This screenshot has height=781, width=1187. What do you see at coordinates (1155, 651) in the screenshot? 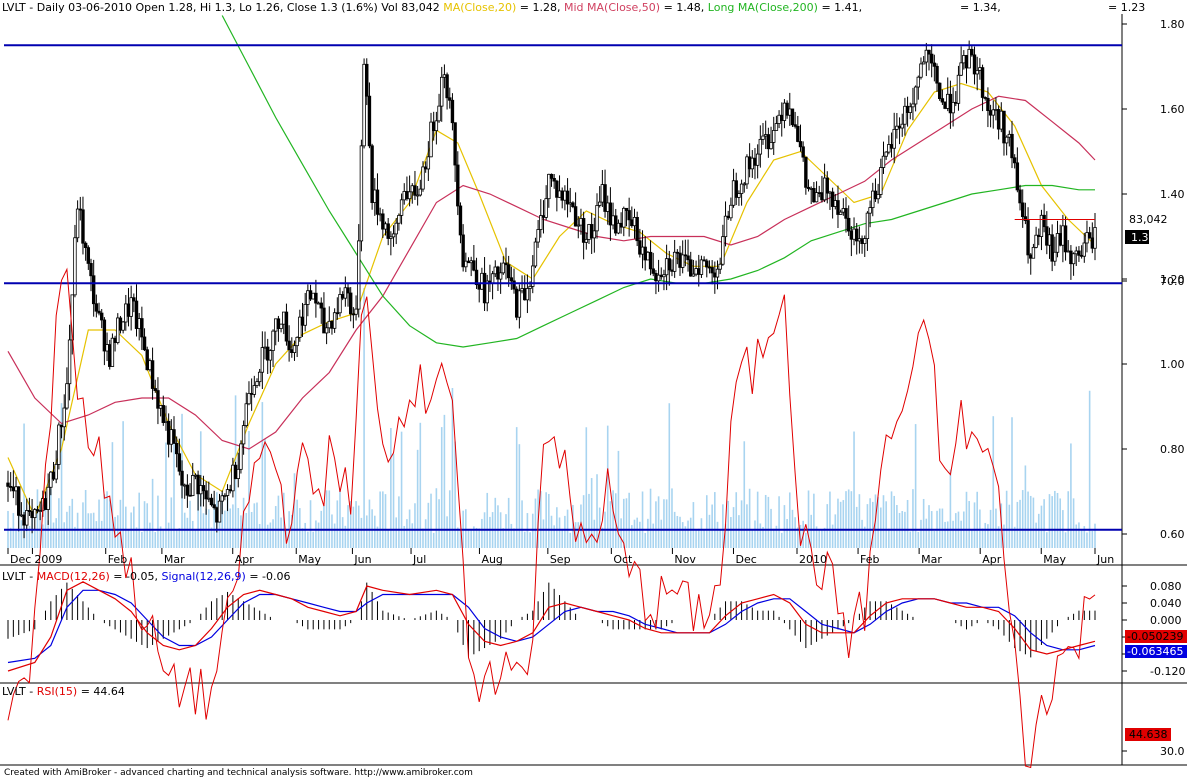
I see `signal-value-label: -0.063465` at bounding box center [1155, 651].